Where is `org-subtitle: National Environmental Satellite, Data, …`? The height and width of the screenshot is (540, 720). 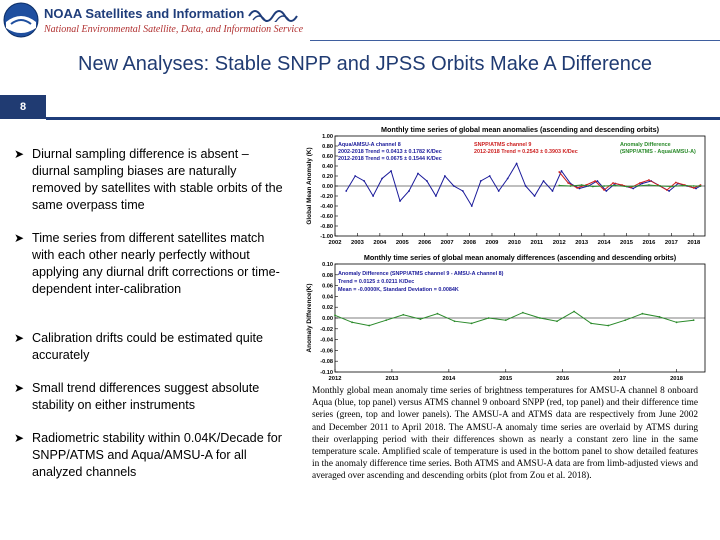 org-subtitle: National Environmental Satellite, Data, … is located at coordinates (174, 29).